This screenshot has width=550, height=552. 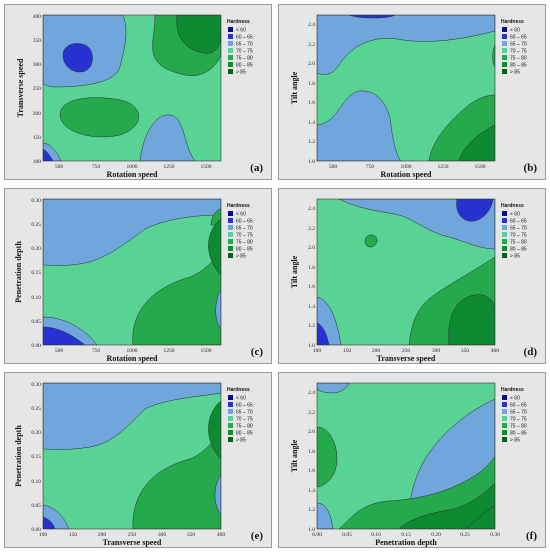 What do you see at coordinates (406, 358) in the screenshot?
I see `x-axis-label: Transverse speed` at bounding box center [406, 358].